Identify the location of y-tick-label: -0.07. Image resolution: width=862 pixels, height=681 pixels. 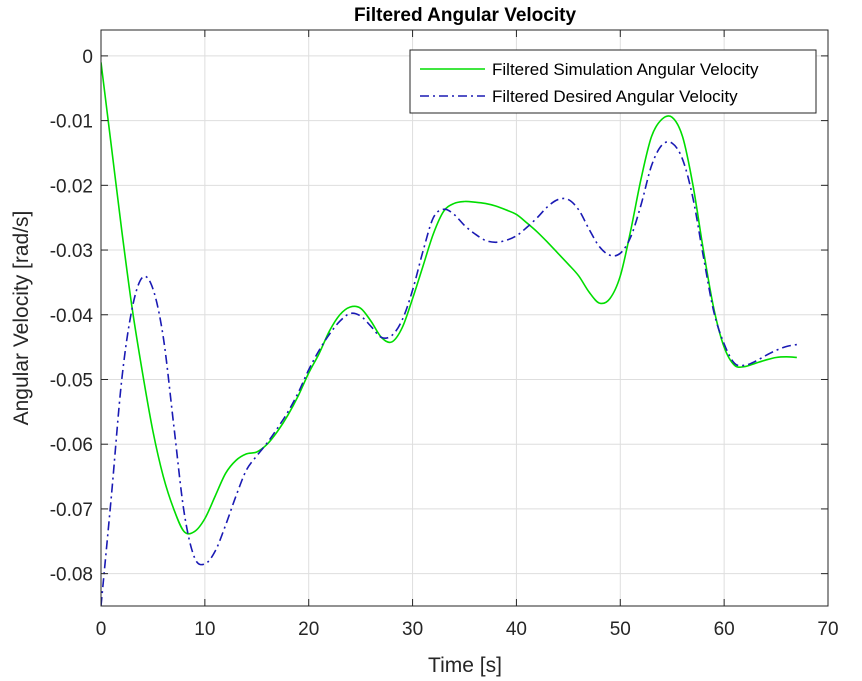
(71, 510).